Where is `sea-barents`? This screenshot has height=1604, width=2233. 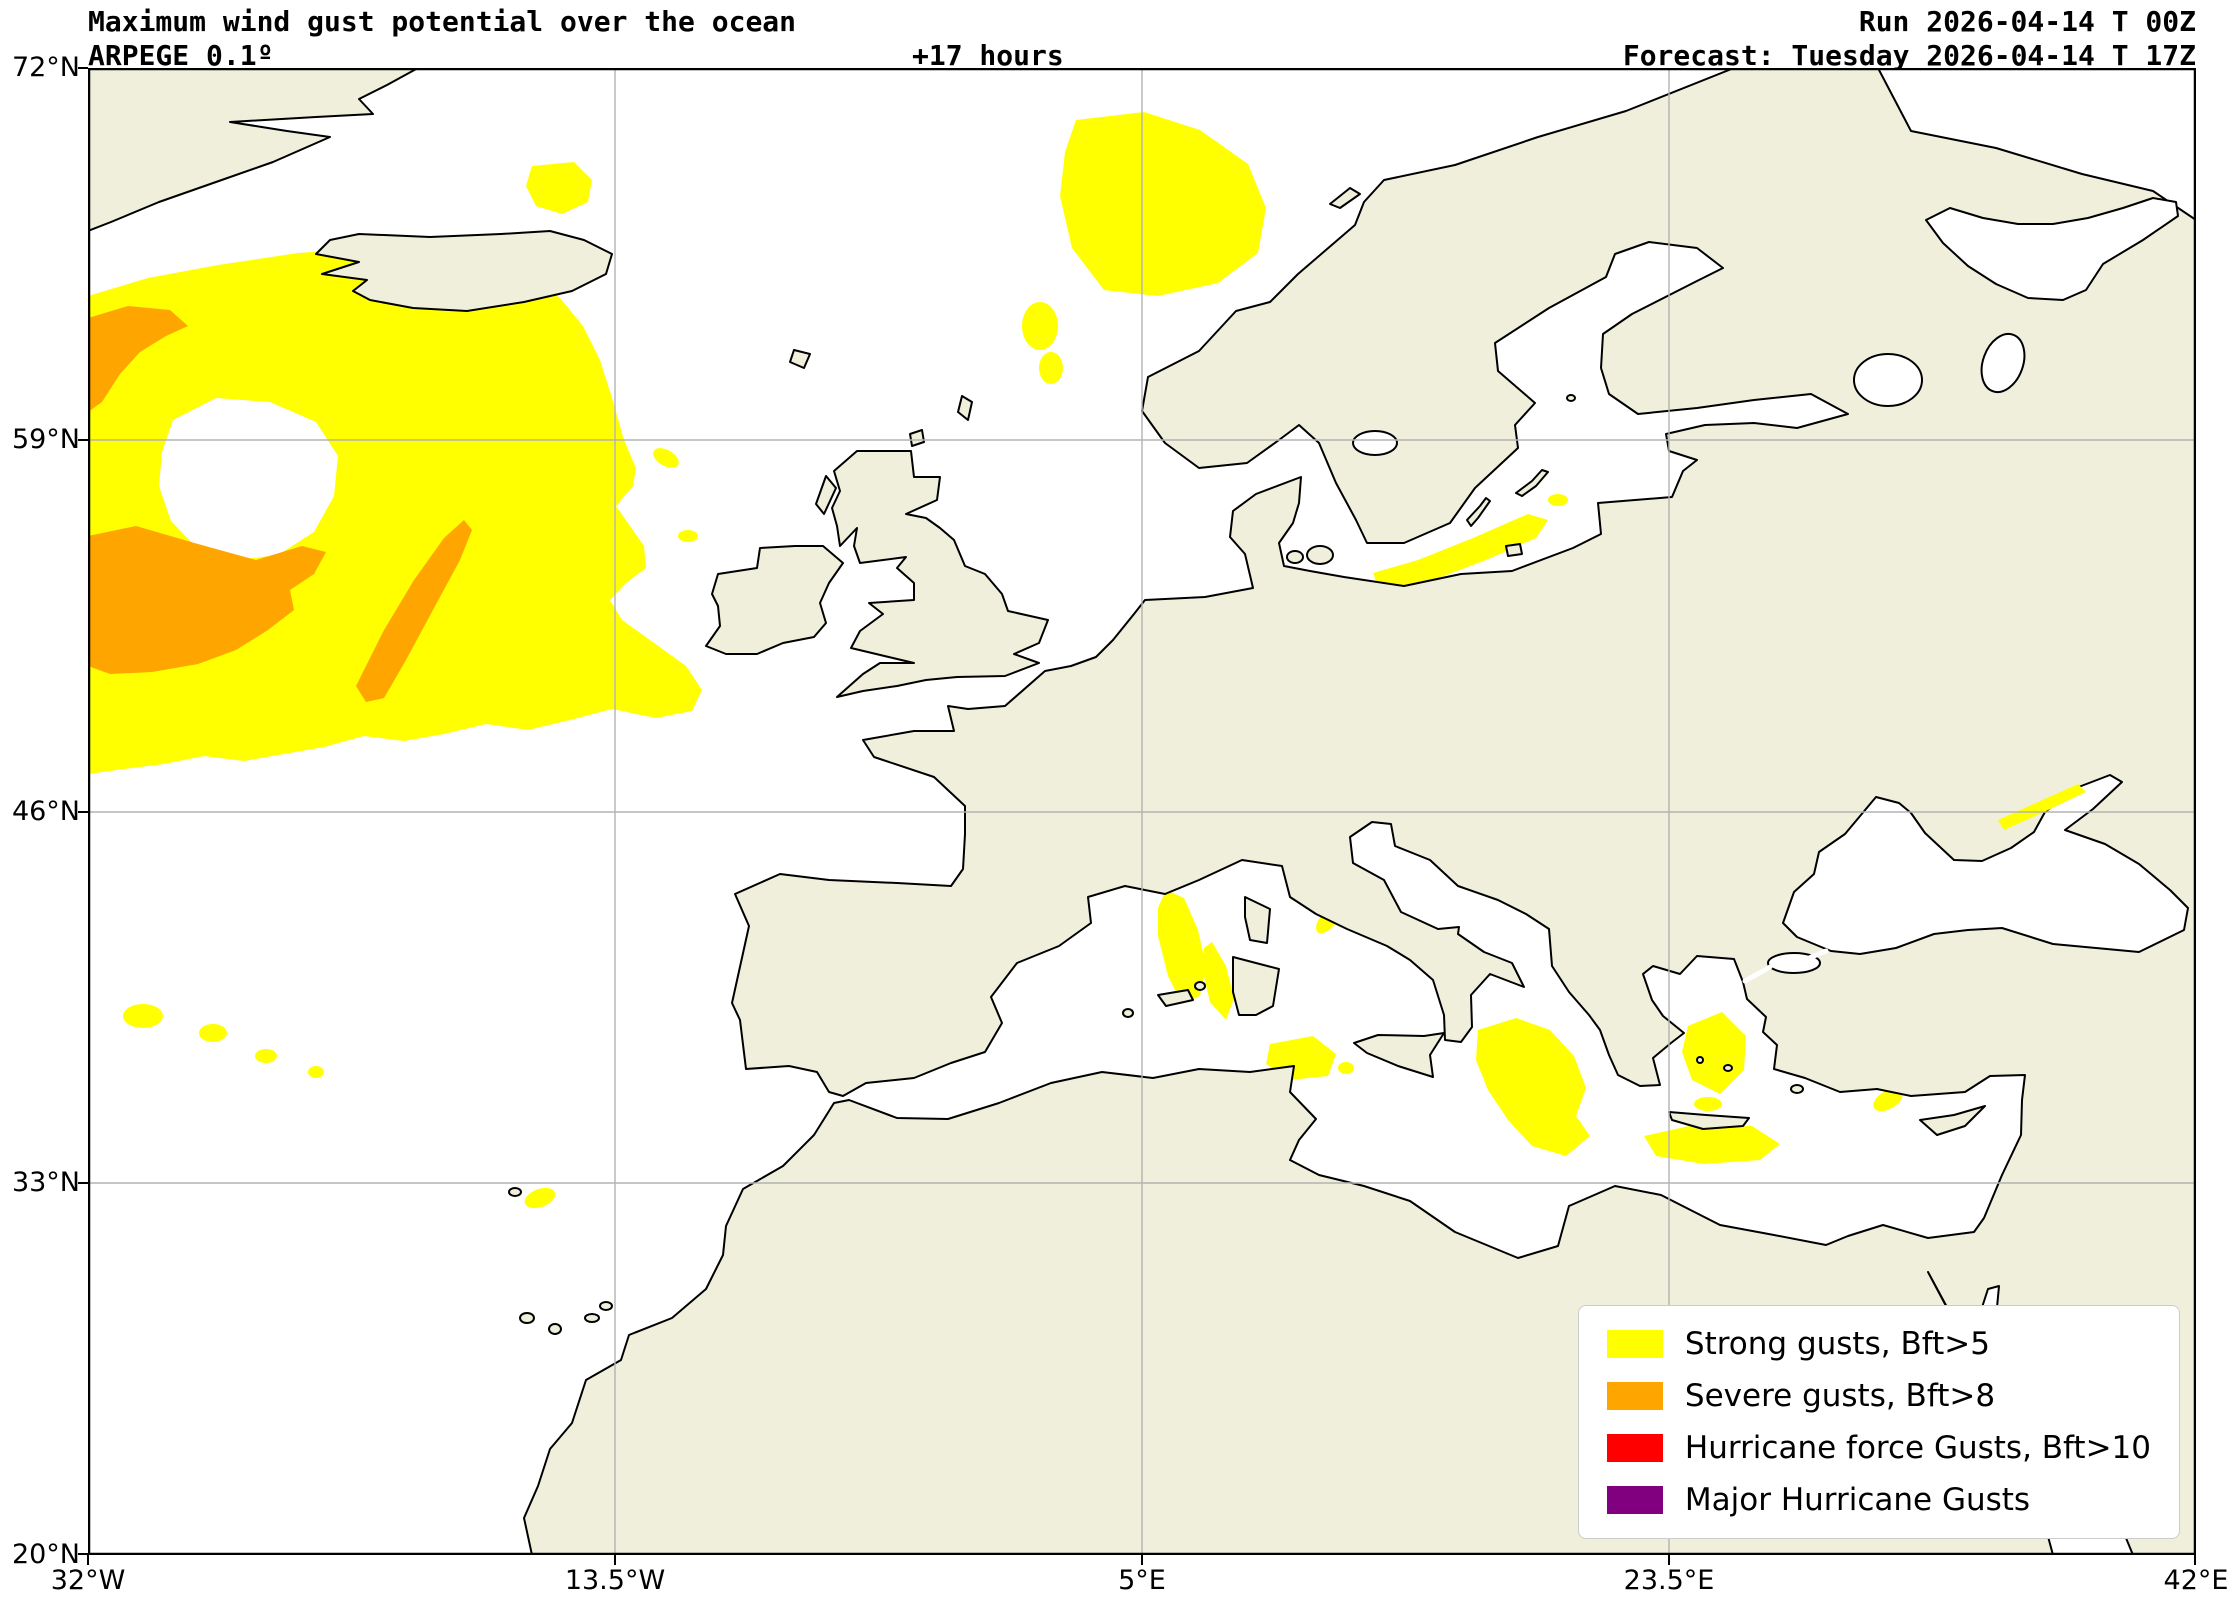 sea-barents is located at coordinates (2036, 144).